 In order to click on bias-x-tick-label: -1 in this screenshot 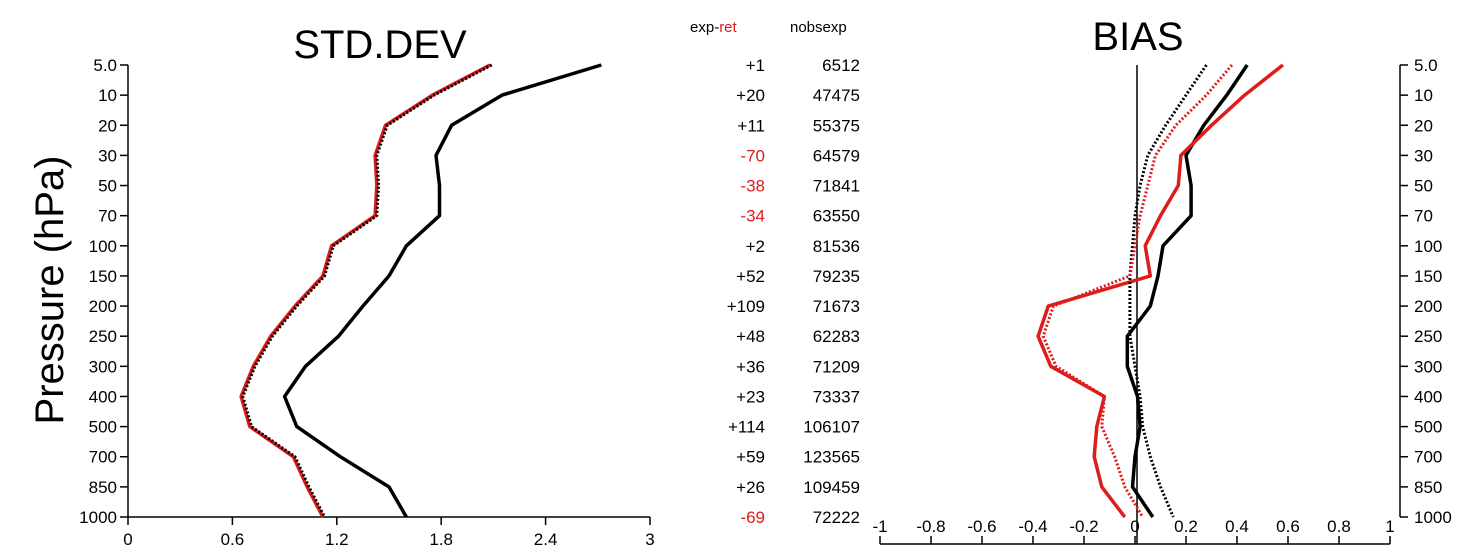, I will do `click(879, 526)`.